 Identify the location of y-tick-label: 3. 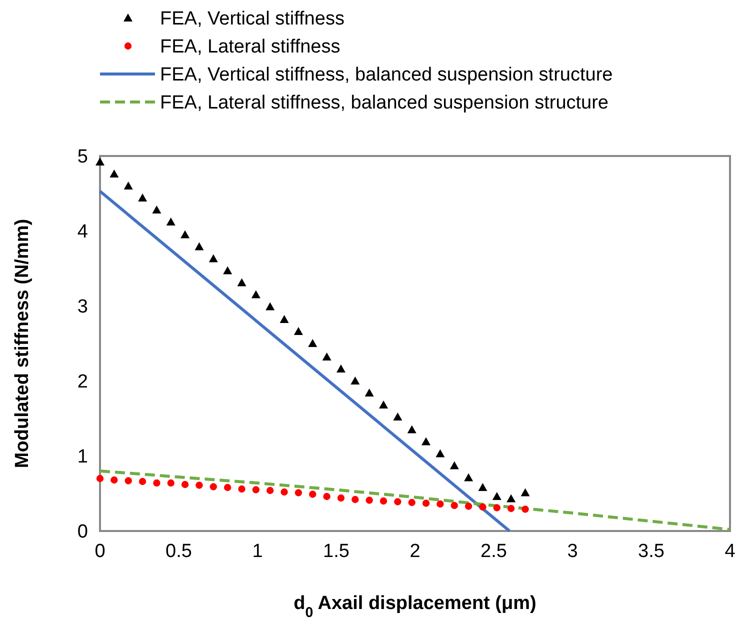
(82, 307).